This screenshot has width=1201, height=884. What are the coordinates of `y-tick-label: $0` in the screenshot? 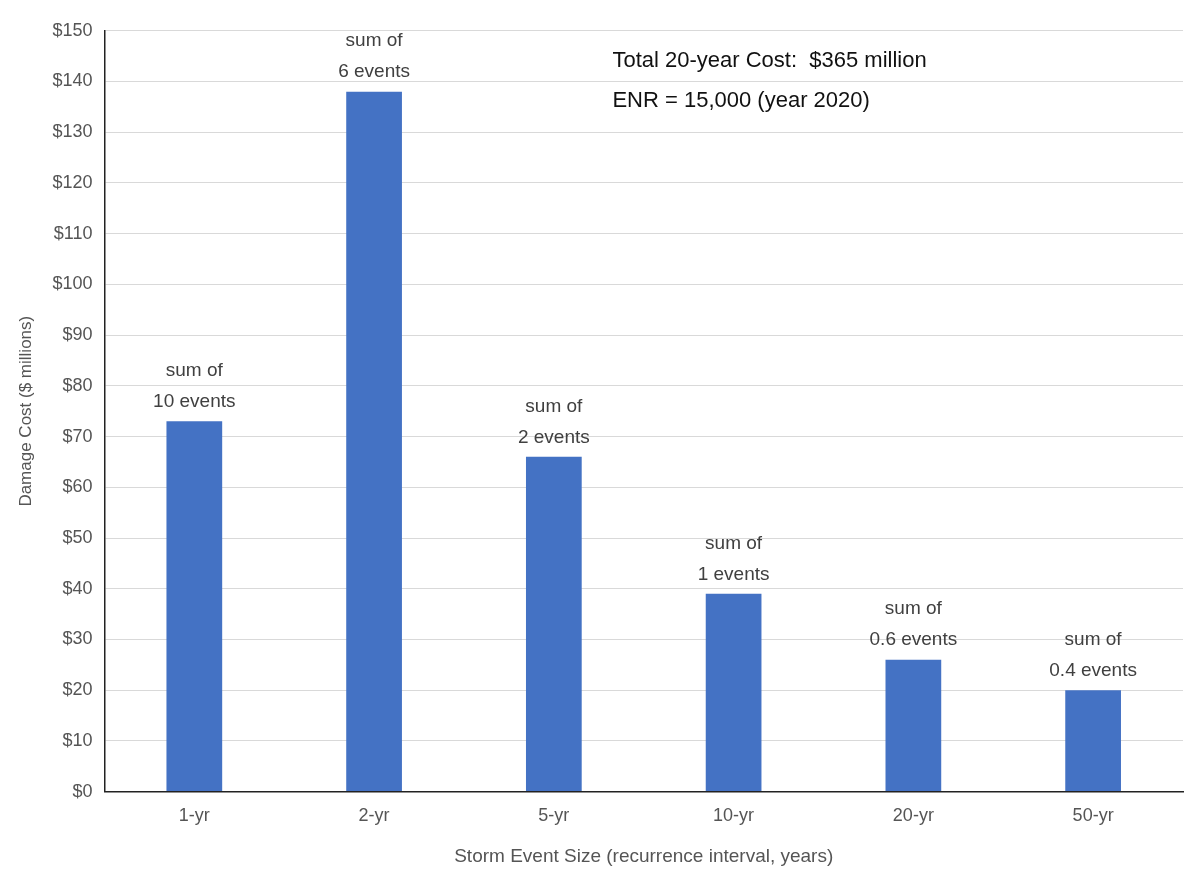 It's located at (82, 790).